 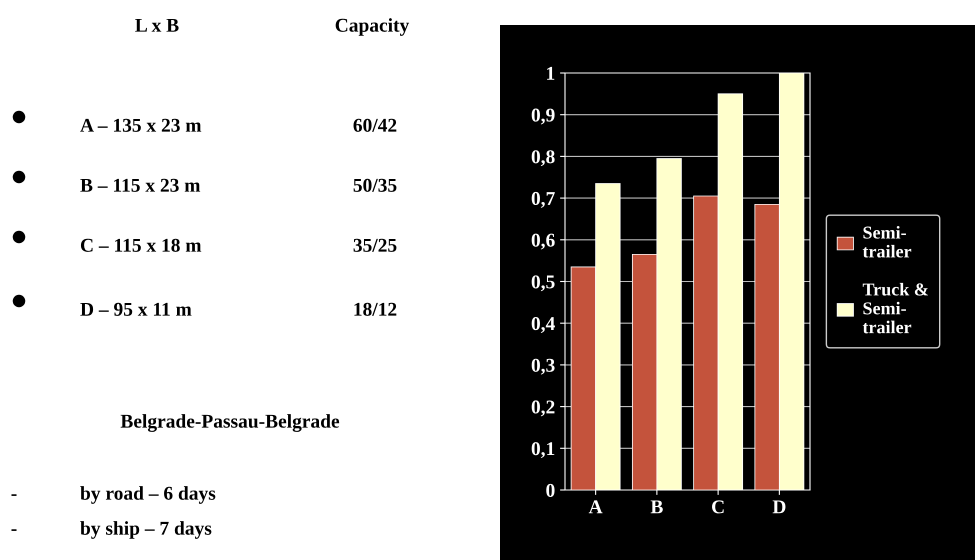 What do you see at coordinates (543, 200) in the screenshot?
I see `y-tick-label: 0,7` at bounding box center [543, 200].